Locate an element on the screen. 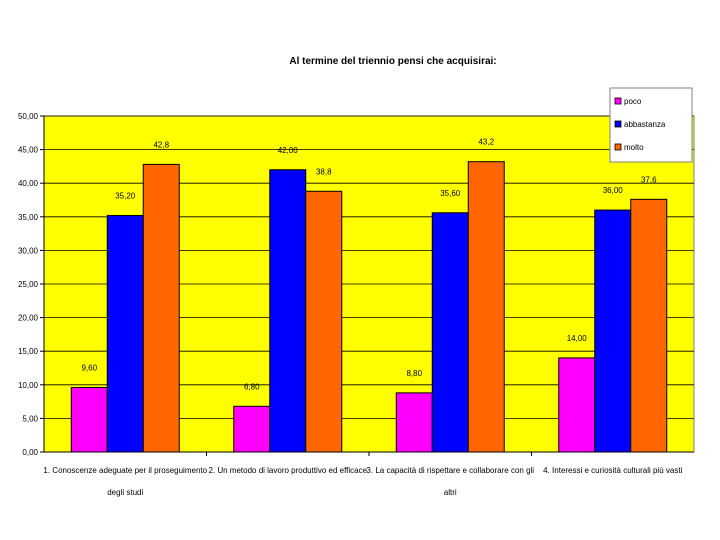 This screenshot has height=540, width=720. data-label-poco-2: 6,80 is located at coordinates (252, 386).